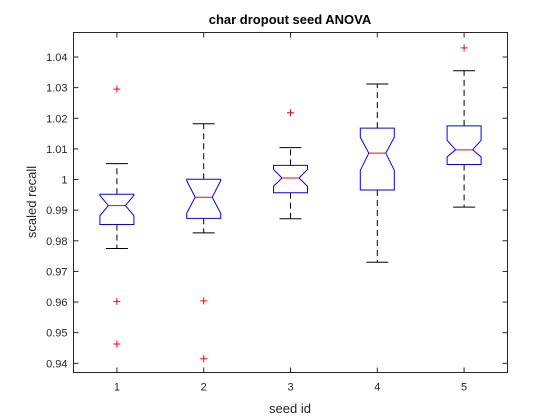  I want to click on x-tick-label: 2, so click(204, 388).